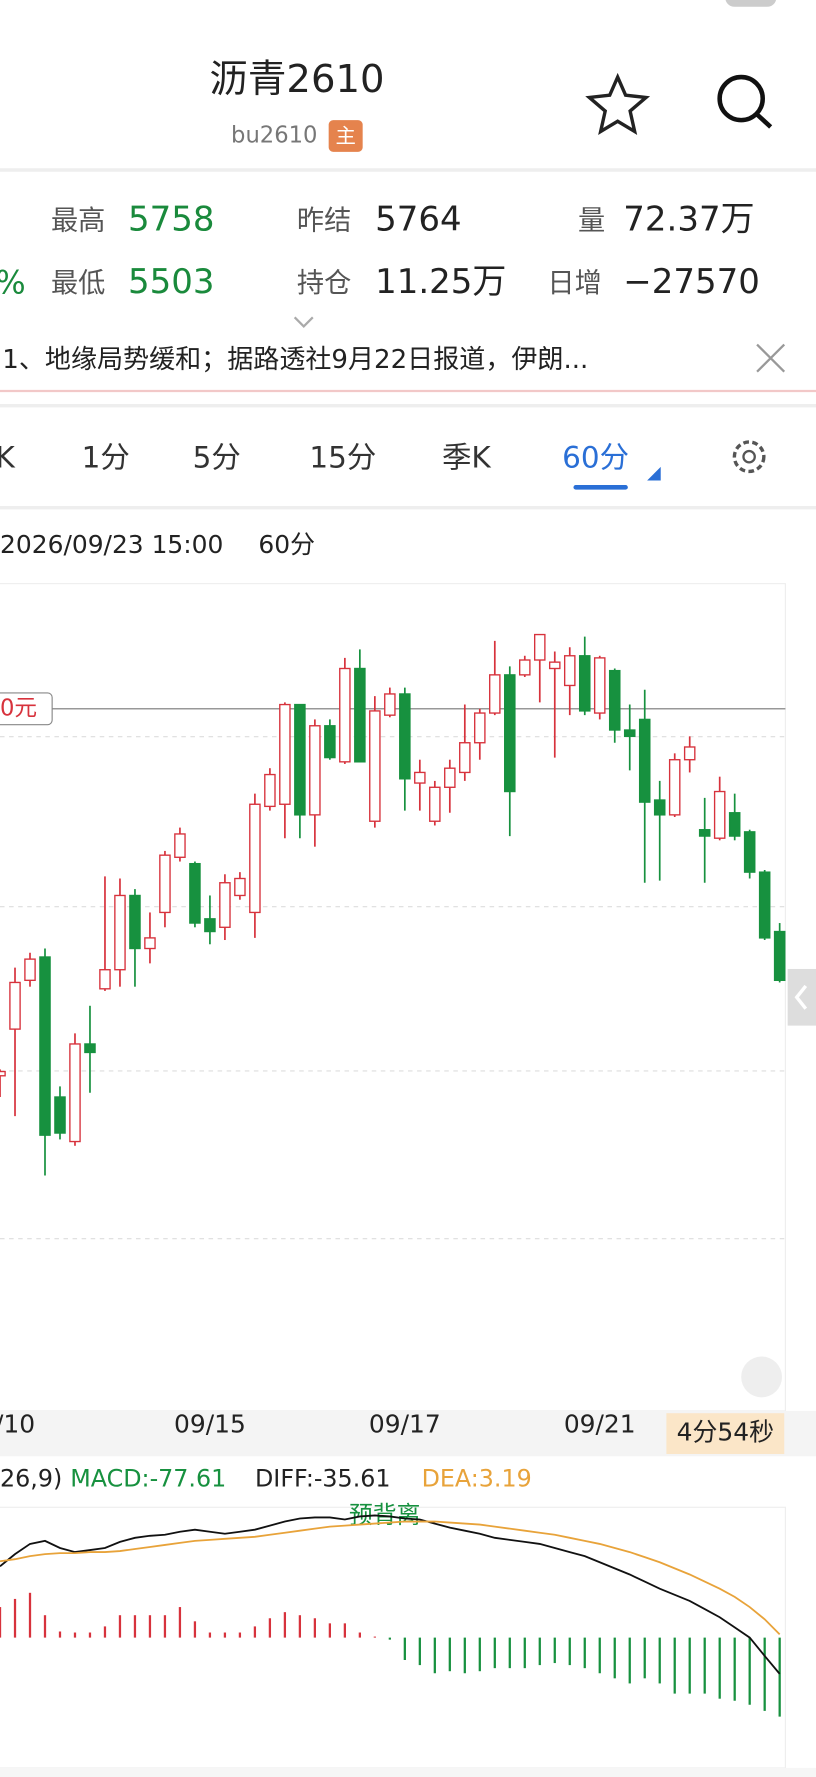 This screenshot has width=816, height=1777. What do you see at coordinates (751, 3) in the screenshot?
I see `status-battery` at bounding box center [751, 3].